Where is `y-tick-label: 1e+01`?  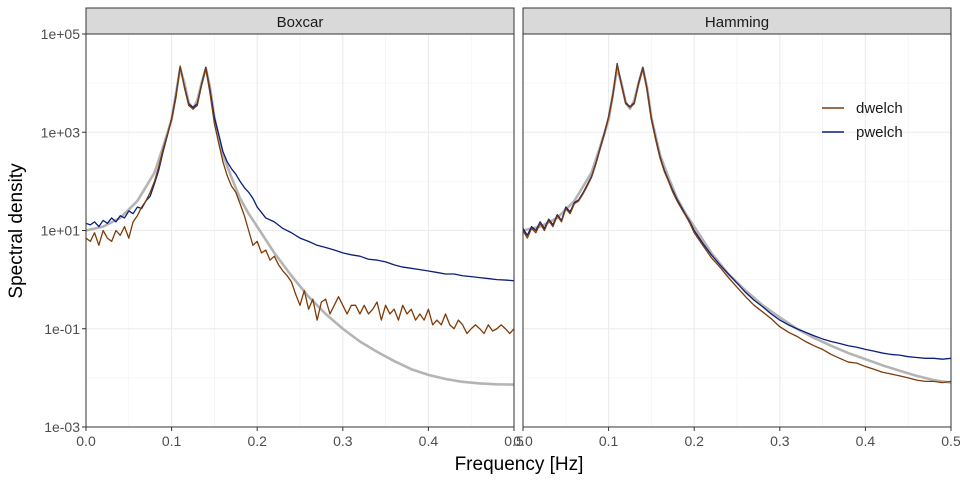
y-tick-label: 1e+01 is located at coordinates (61, 231).